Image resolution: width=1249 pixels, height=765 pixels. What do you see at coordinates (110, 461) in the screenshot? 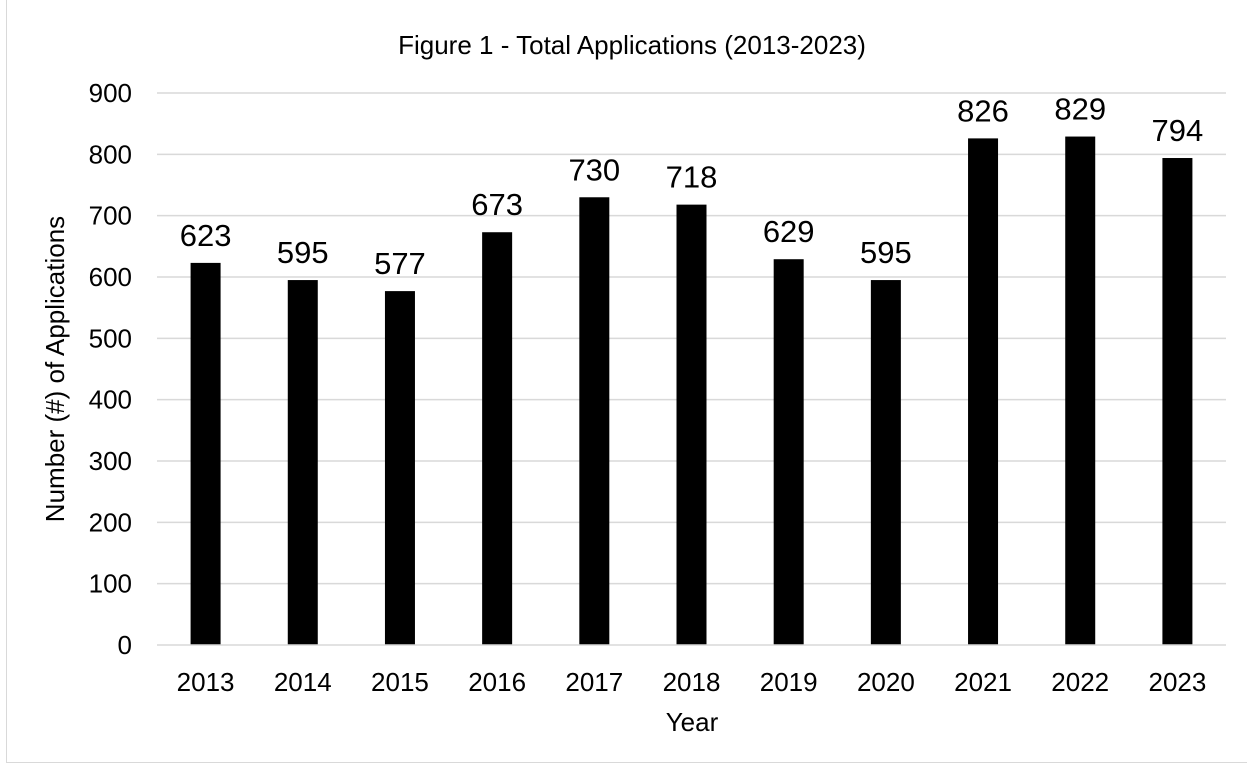
I see `y-tick-label: 300` at bounding box center [110, 461].